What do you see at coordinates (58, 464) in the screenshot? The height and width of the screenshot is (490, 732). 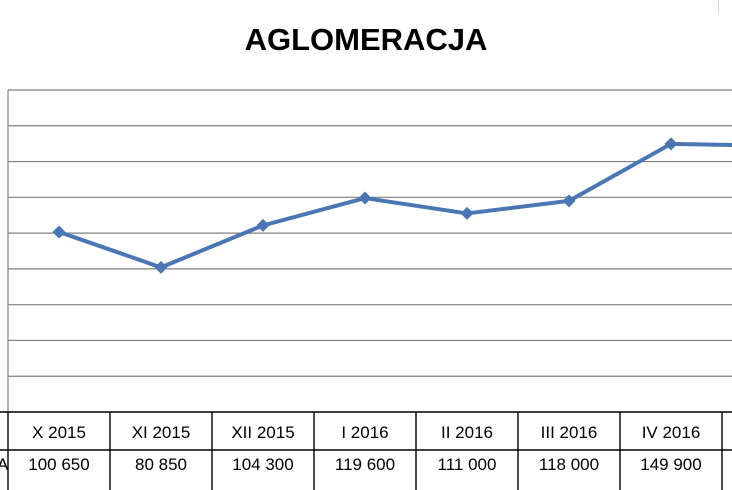 I see `value-label: 100 650` at bounding box center [58, 464].